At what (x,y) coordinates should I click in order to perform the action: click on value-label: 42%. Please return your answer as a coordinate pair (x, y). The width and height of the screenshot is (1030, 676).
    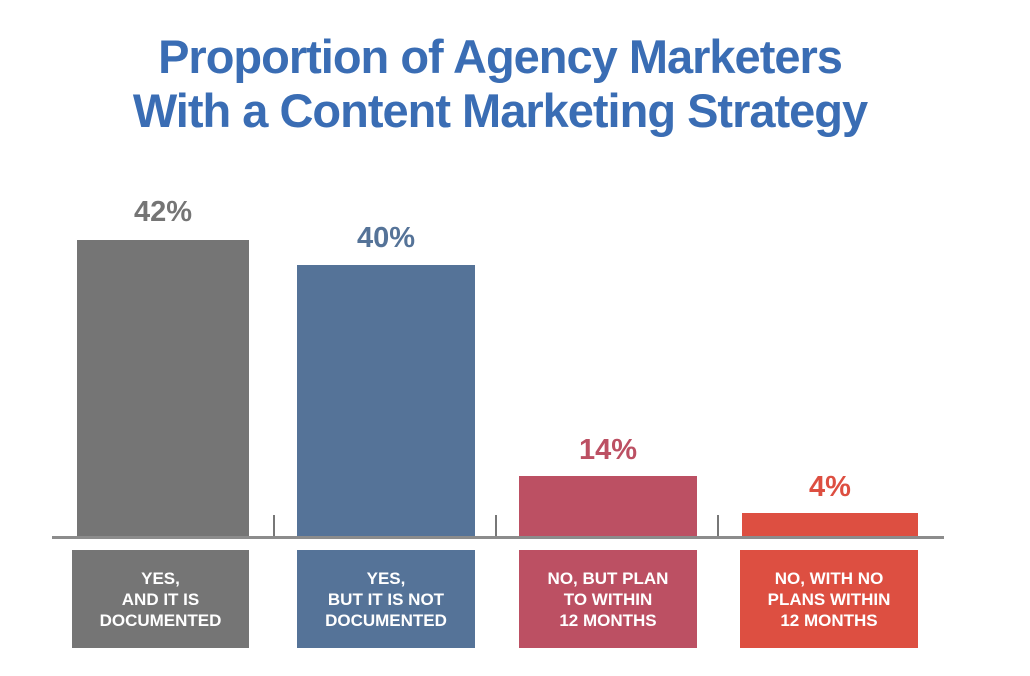
    Looking at the image, I should click on (163, 212).